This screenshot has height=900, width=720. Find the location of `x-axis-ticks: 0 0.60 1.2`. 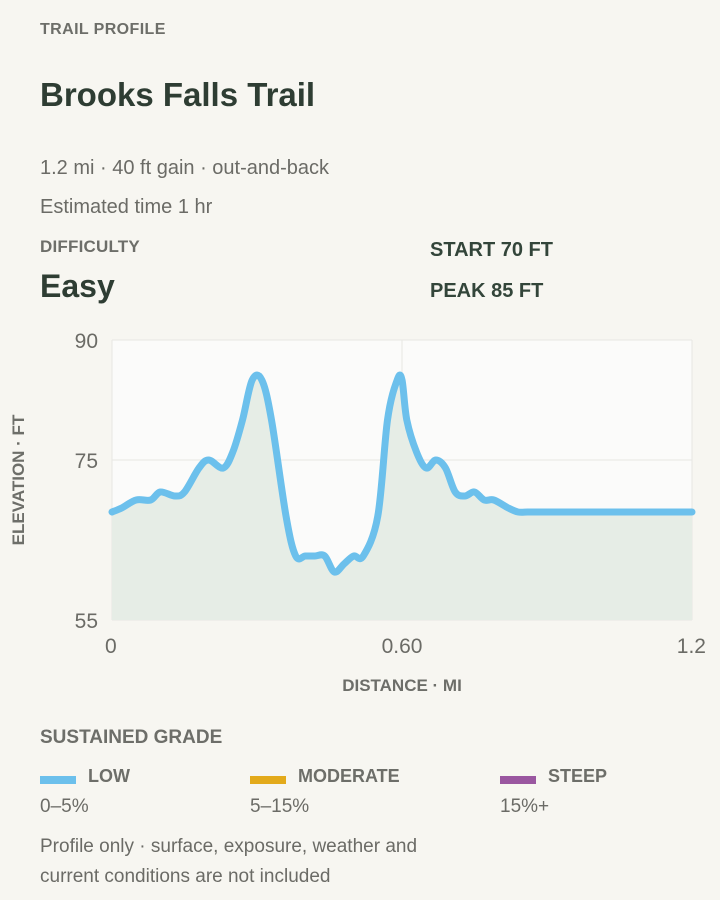

x-axis-ticks: 0 0.60 1.2 is located at coordinates (405, 646).